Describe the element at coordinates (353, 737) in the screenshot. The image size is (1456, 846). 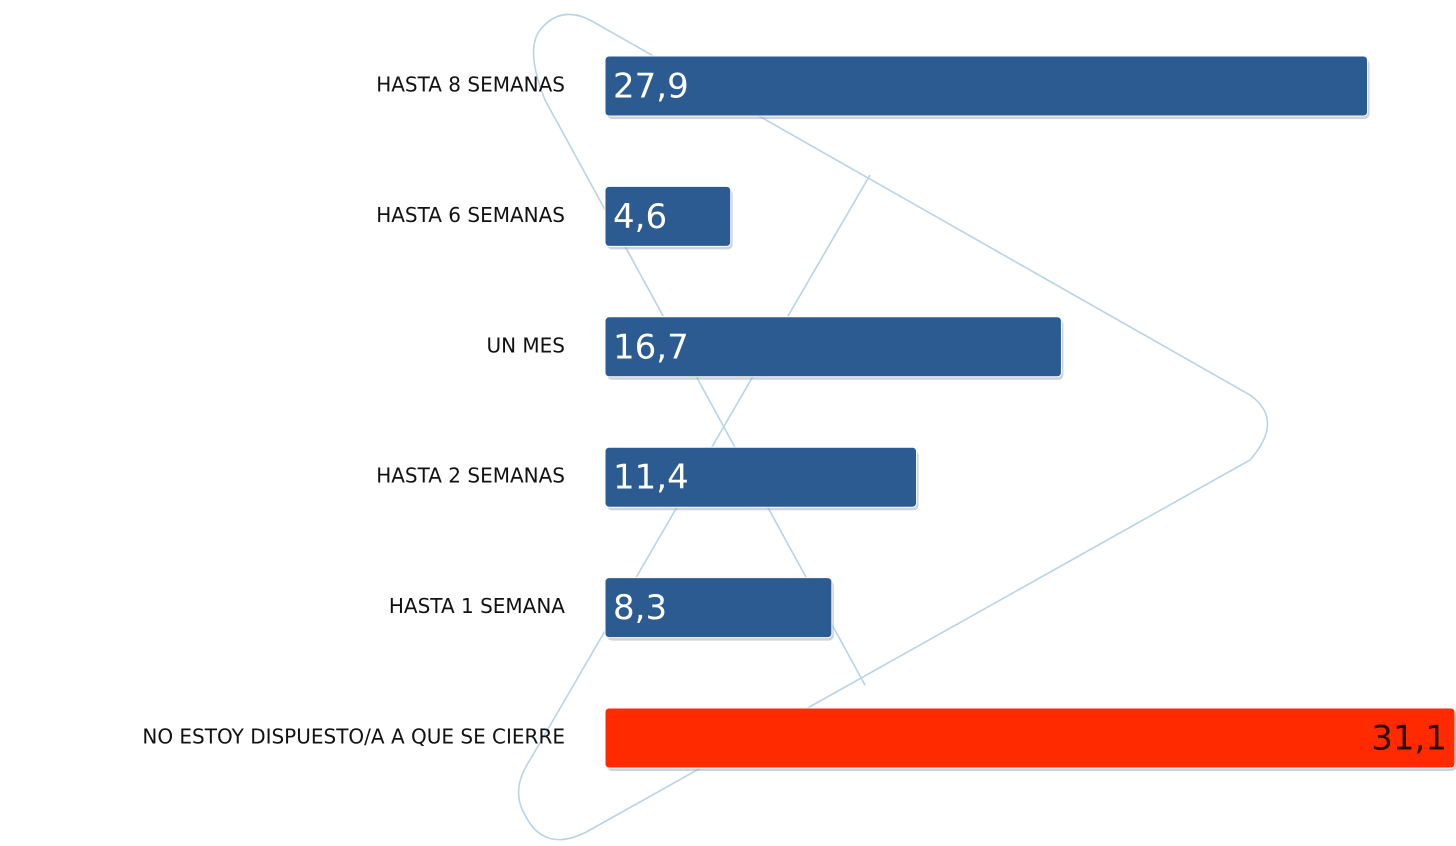
I see `category-label: NO ESTOY DISPUESTO/A A QUE SE CIERRE` at that location.